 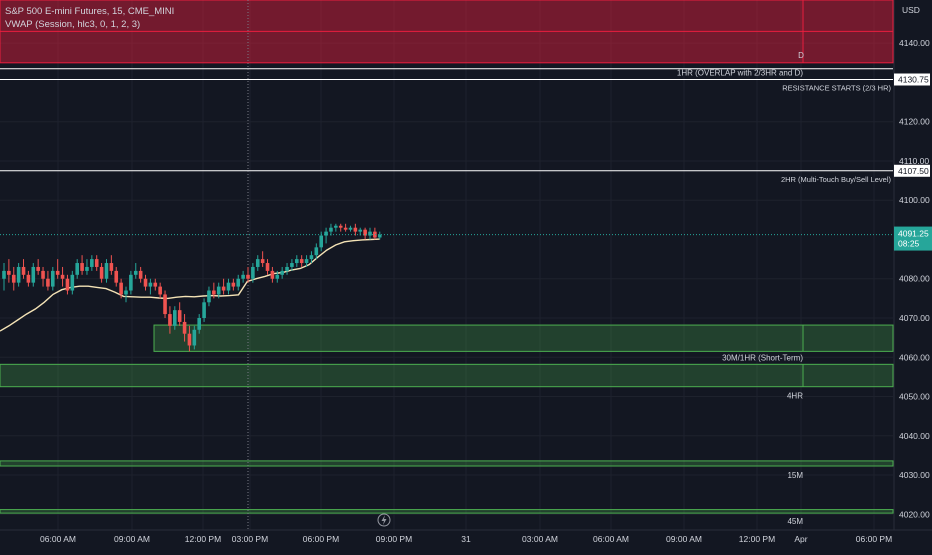 I want to click on time-tick-label: 06:00 PM, so click(x=874, y=539).